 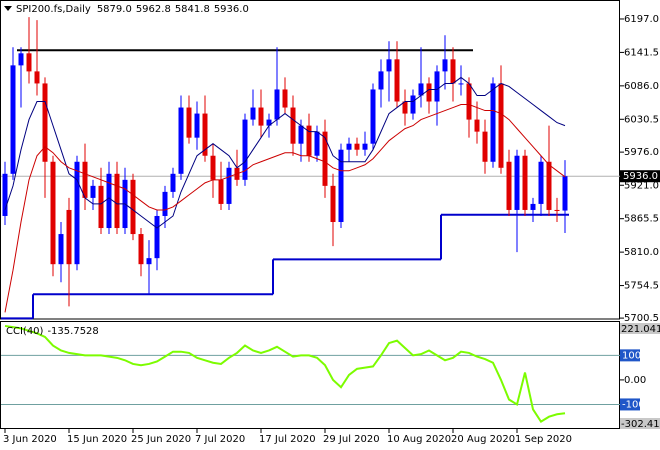 What do you see at coordinates (543, 439) in the screenshot?
I see `x-tick-label: 1 Sep 2020` at bounding box center [543, 439].